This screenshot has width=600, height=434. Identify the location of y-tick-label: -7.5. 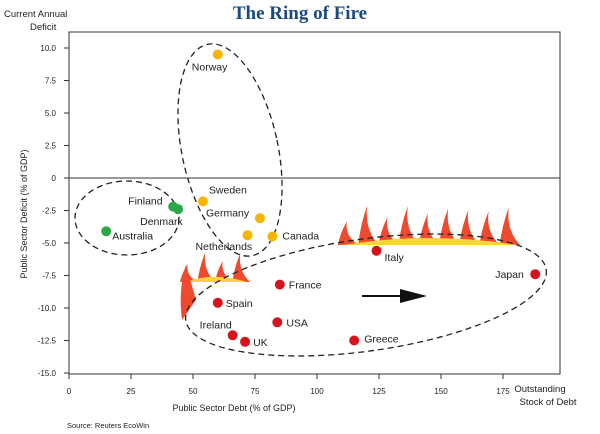
(49, 276).